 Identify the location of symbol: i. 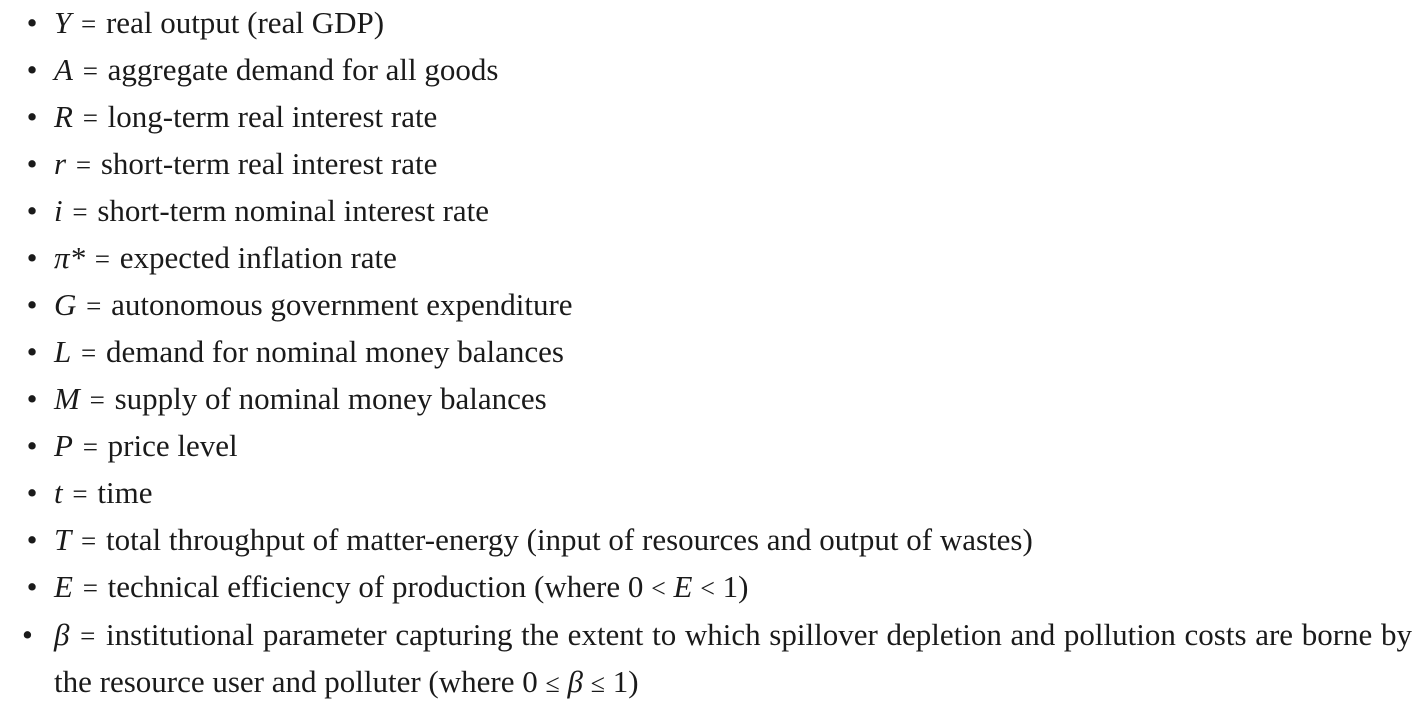
(58, 210).